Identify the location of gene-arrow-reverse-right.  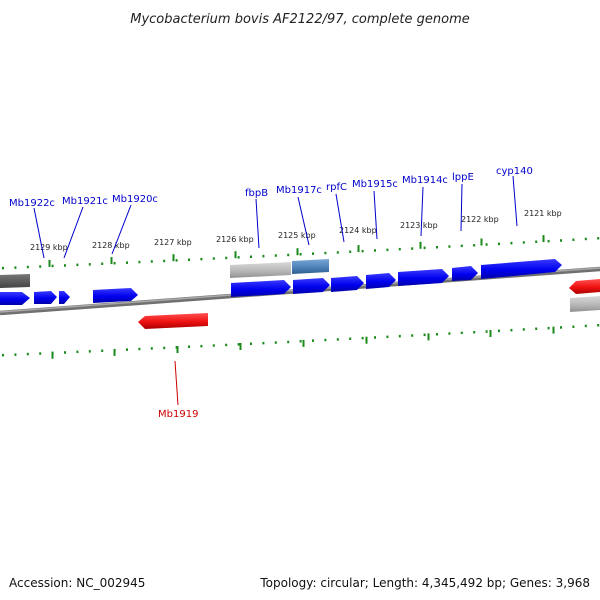
(584, 286).